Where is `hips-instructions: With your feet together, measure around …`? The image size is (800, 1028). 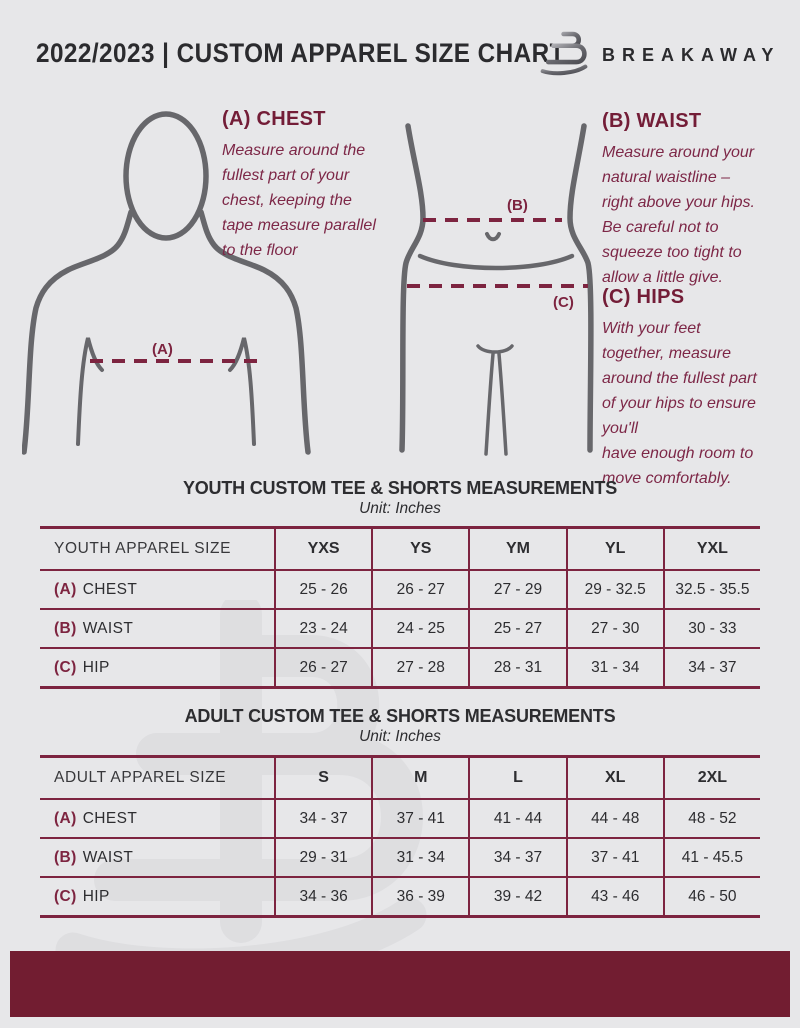
hips-instructions: With your feet together, measure around … is located at coordinates (679, 403).